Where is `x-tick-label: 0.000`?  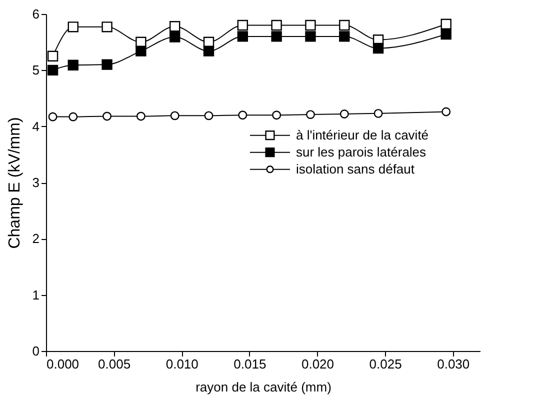 x-tick-label: 0.000 is located at coordinates (63, 364).